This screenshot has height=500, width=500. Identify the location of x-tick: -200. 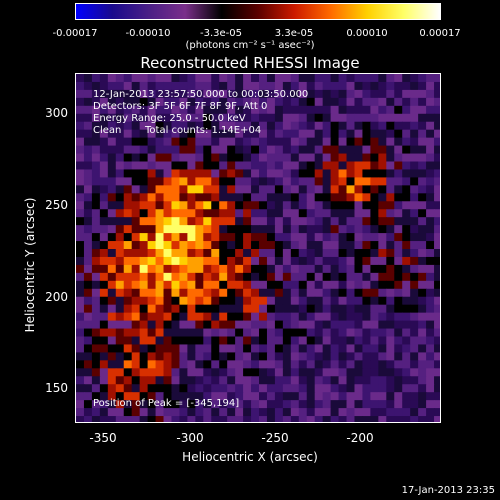
(360, 438).